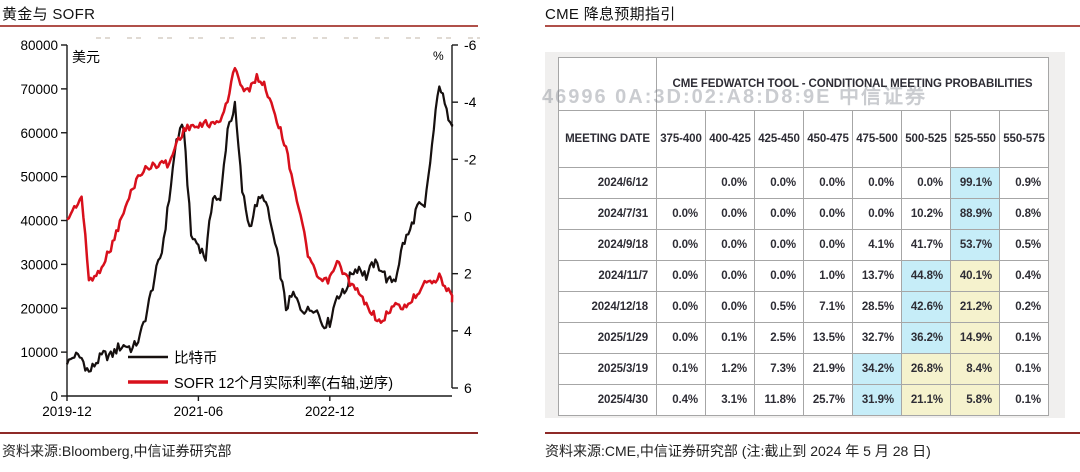 This screenshot has width=1080, height=472. I want to click on column-header: 475-500, so click(877, 139).